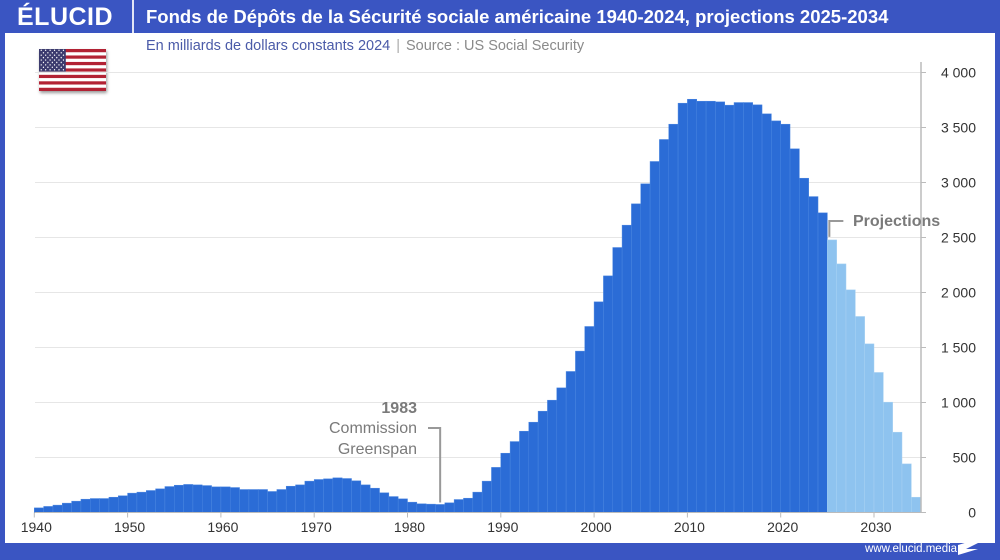  Describe the element at coordinates (617, 380) in the screenshot. I see `bar-2002` at that location.